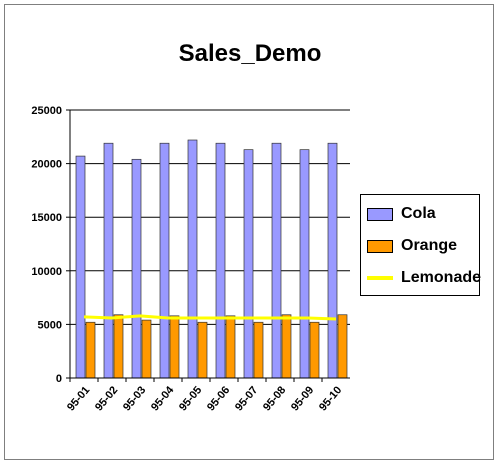 Image resolution: width=500 pixels, height=468 pixels. Describe the element at coordinates (46, 218) in the screenshot. I see `y-tick-label: 15000` at that location.